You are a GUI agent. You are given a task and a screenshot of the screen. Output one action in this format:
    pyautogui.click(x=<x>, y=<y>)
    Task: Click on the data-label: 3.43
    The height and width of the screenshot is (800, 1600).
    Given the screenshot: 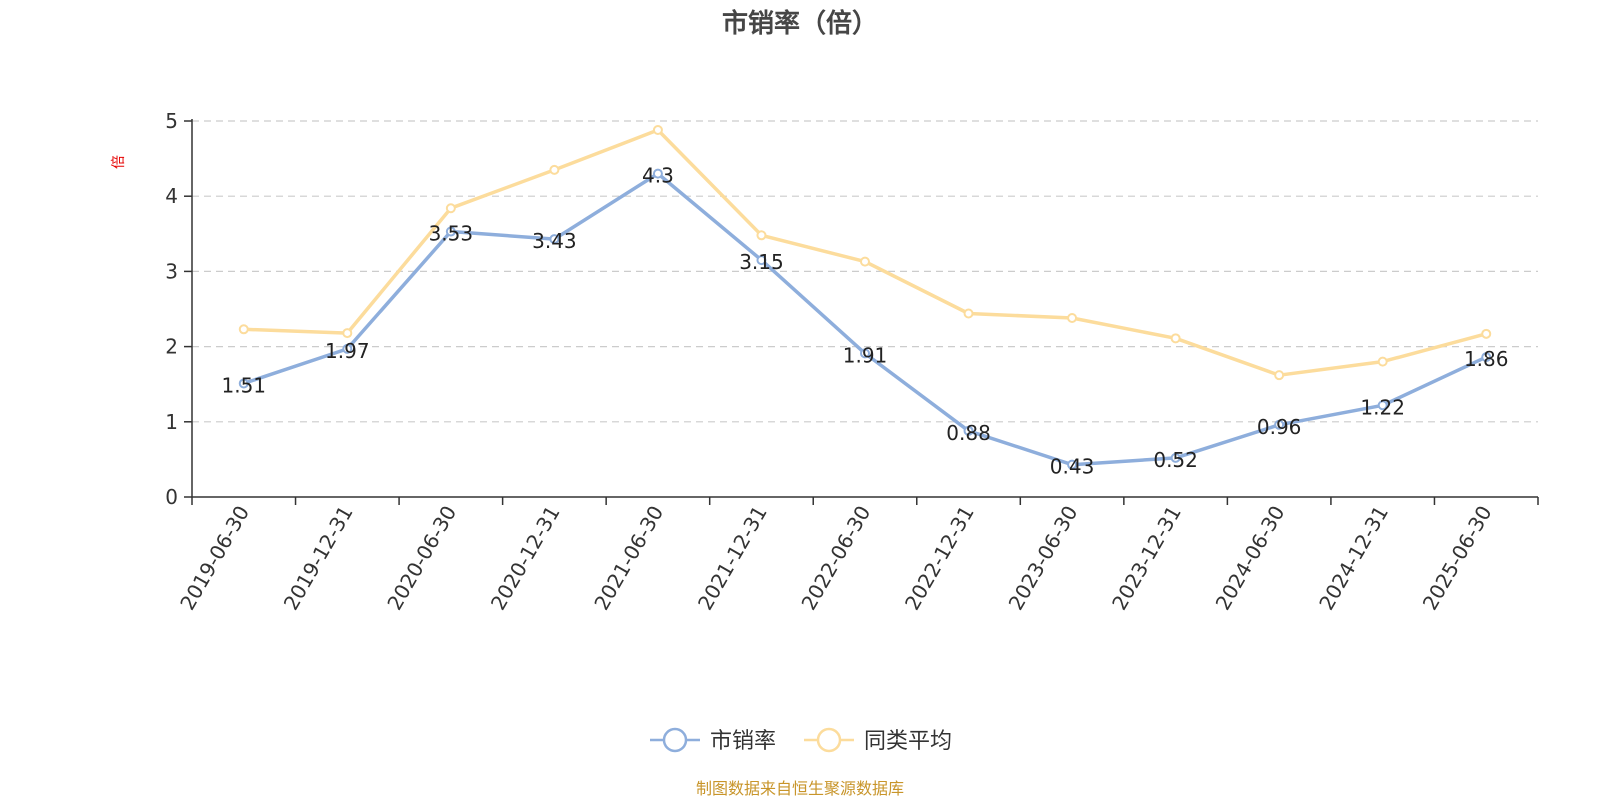 What is the action you would take?
    pyautogui.click(x=554, y=241)
    